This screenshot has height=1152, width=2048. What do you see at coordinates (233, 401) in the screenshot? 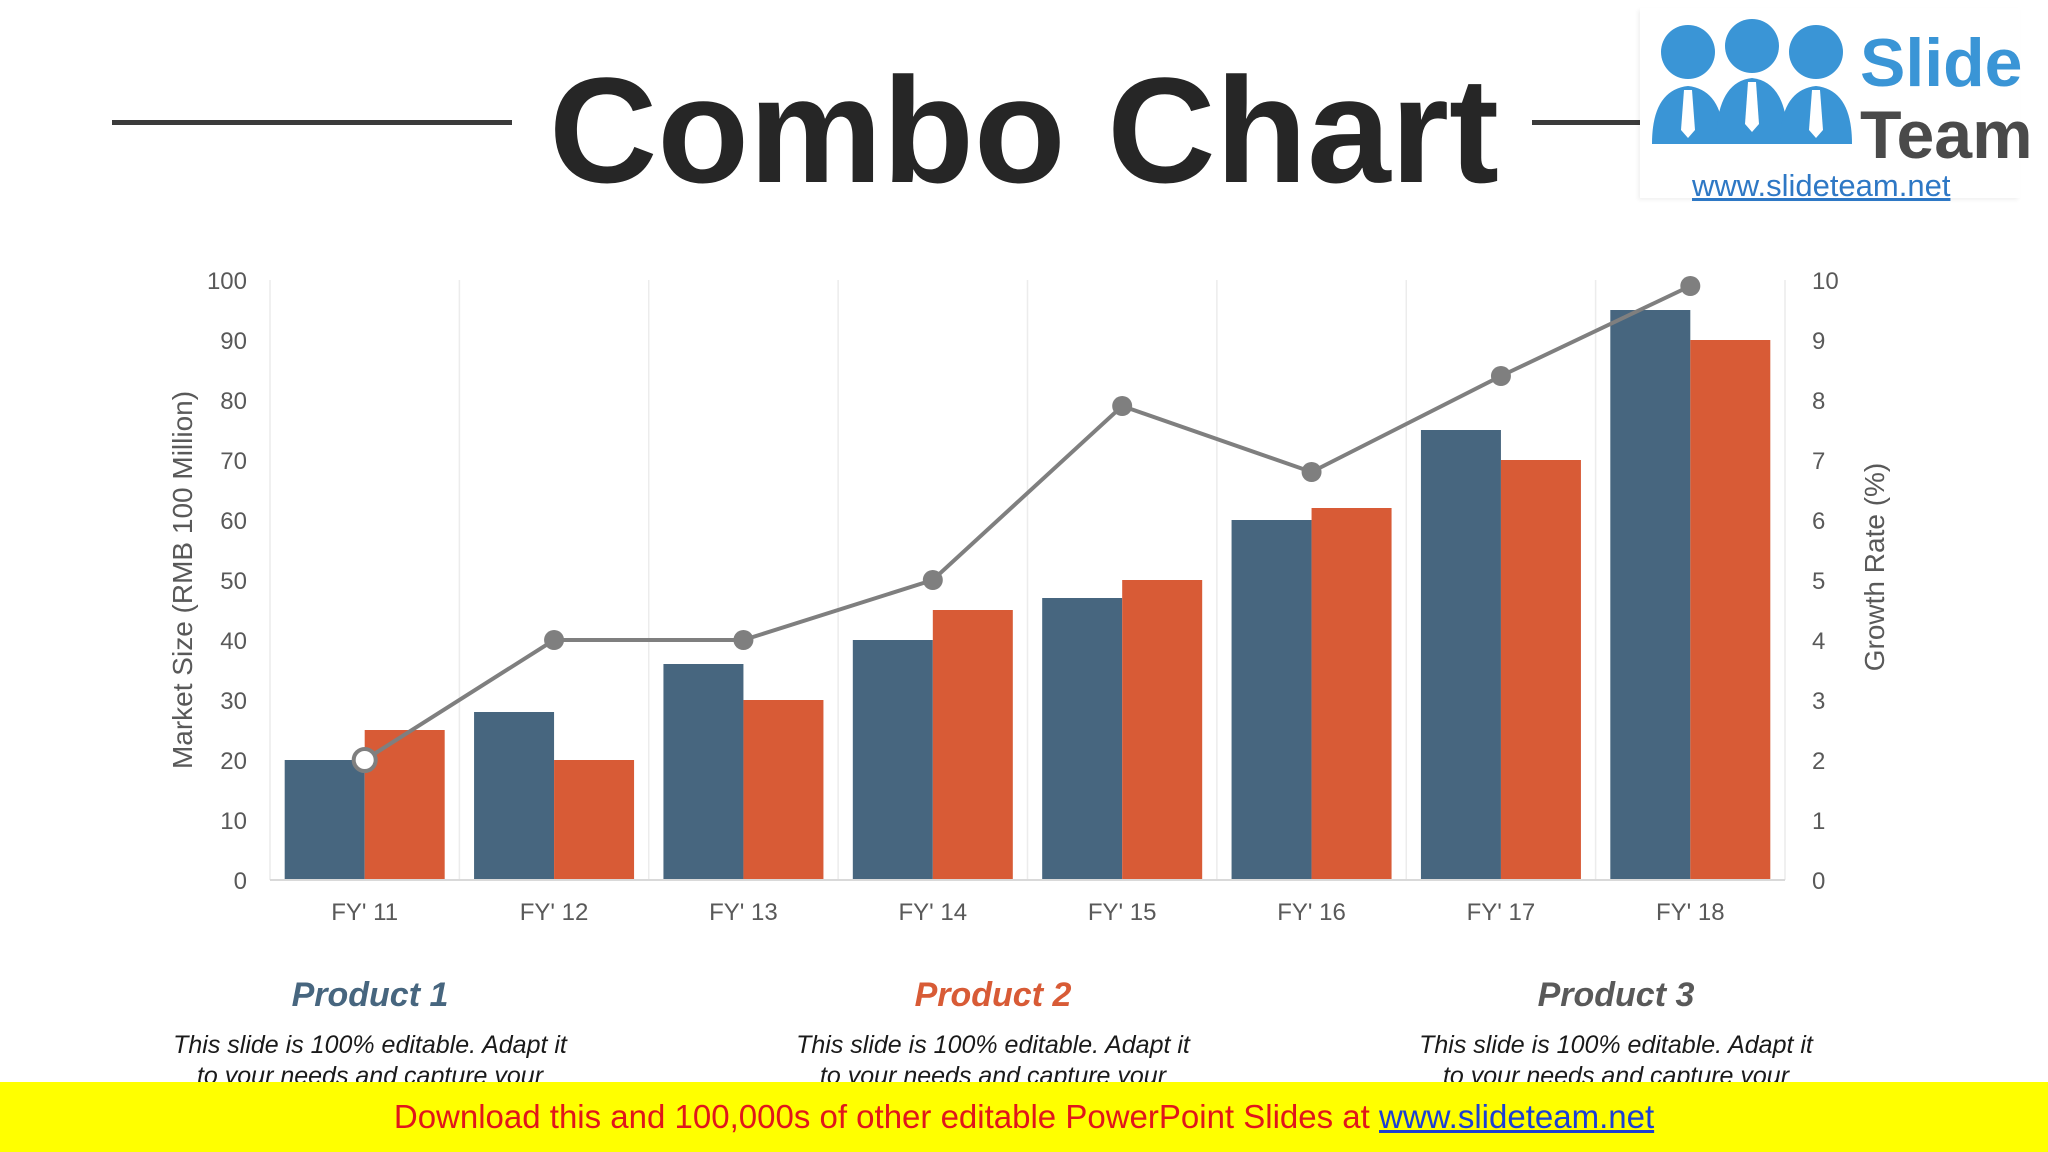
I see `y-tick-label: 80` at bounding box center [233, 401].